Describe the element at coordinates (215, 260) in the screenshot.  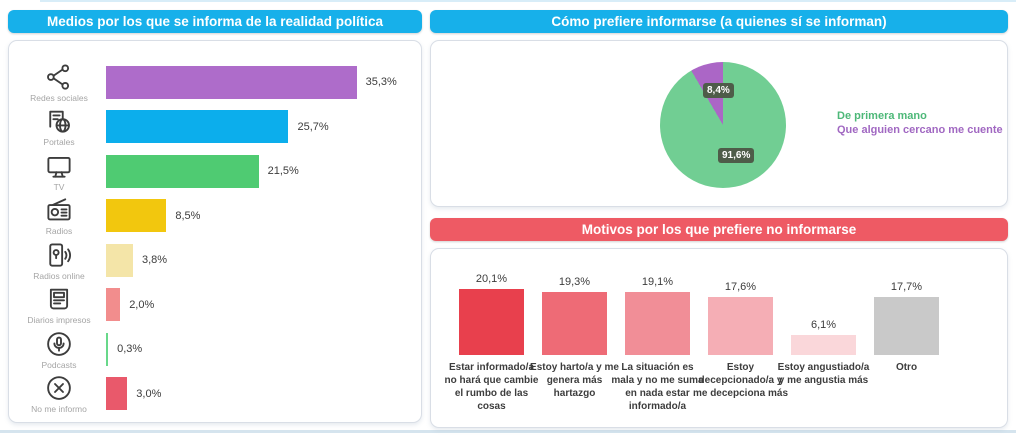
I see `media-row: Radios online 3,8%` at that location.